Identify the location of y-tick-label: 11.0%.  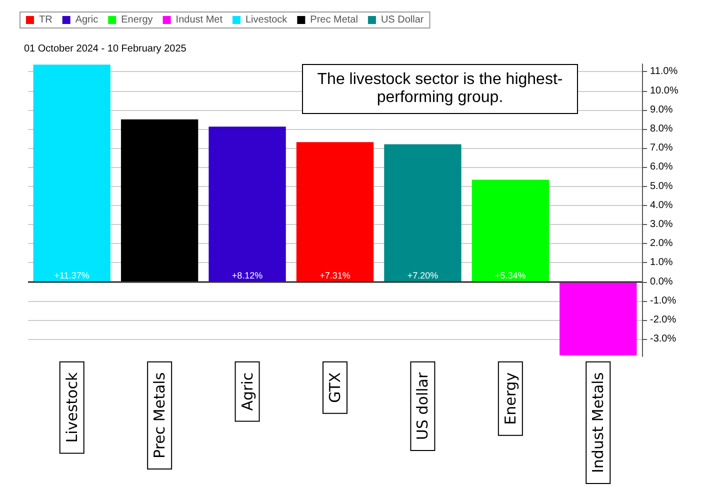
(664, 72).